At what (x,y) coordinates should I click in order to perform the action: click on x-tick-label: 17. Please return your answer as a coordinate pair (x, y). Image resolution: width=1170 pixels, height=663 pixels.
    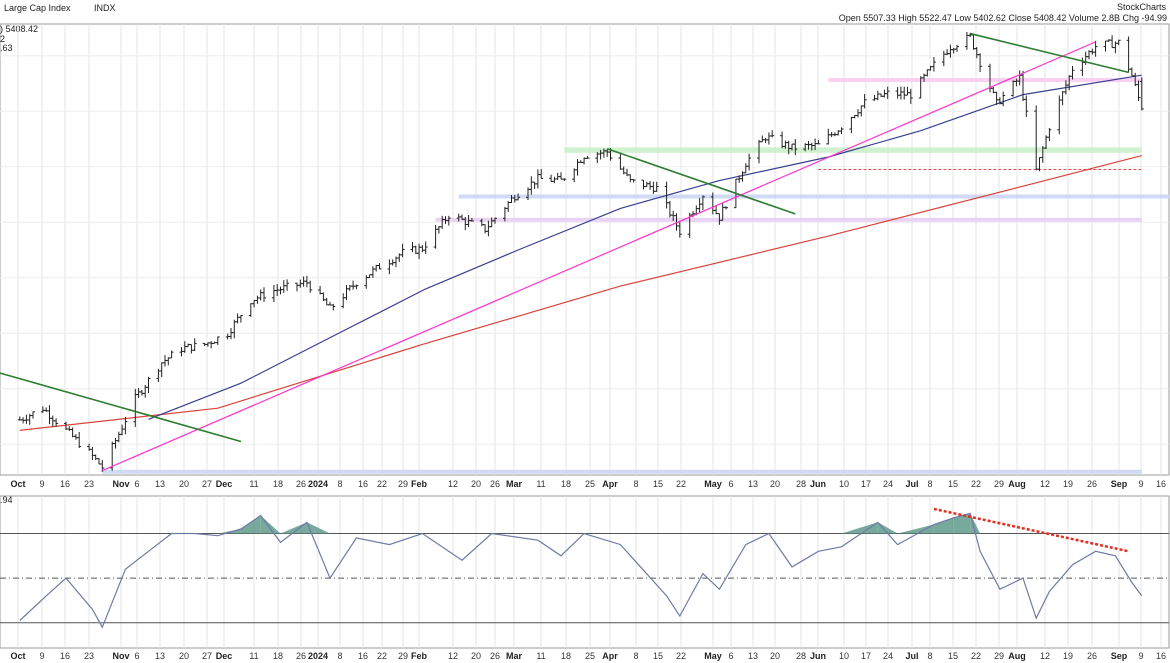
    Looking at the image, I should click on (866, 656).